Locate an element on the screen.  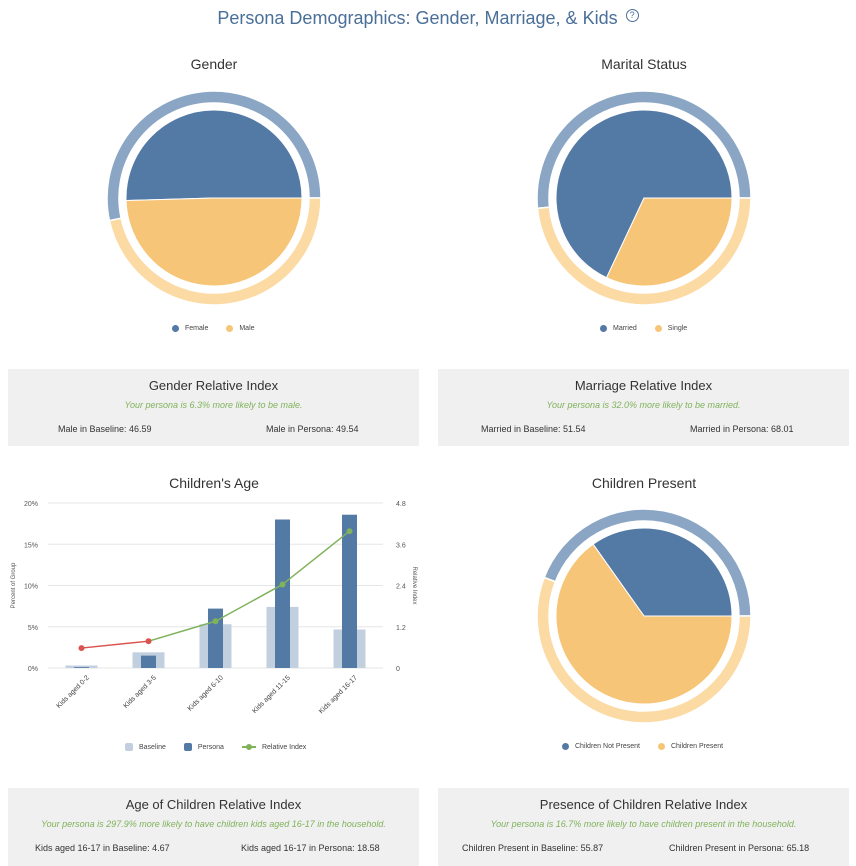
gender-pie-chart is located at coordinates (214, 198).